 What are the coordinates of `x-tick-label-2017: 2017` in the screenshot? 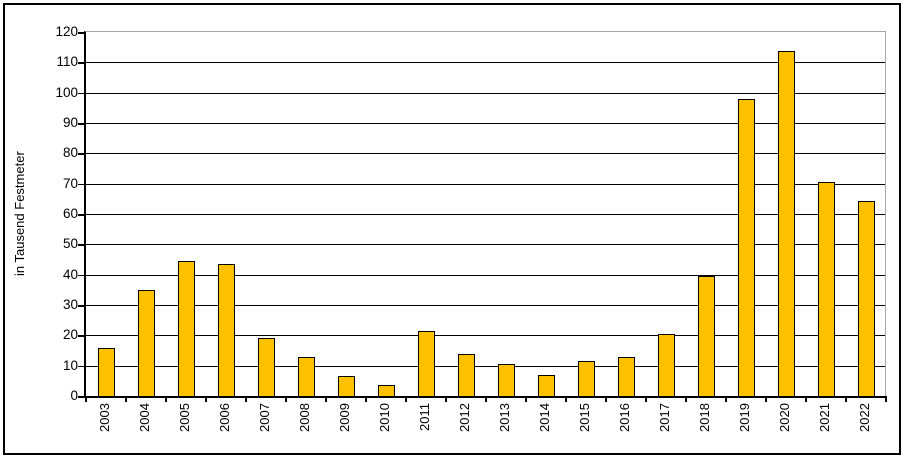 It's located at (664, 417).